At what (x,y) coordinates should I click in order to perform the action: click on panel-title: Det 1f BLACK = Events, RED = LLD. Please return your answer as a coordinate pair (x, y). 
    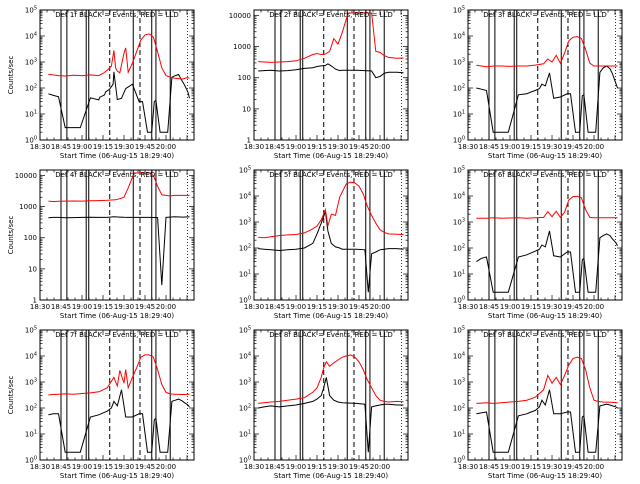
    Looking at the image, I should click on (116, 15).